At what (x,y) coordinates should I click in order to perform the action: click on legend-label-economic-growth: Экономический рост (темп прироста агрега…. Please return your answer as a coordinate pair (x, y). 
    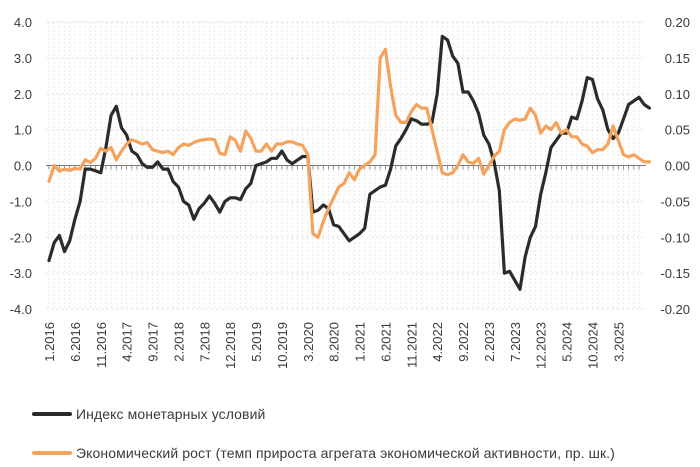
    Looking at the image, I should click on (345, 453).